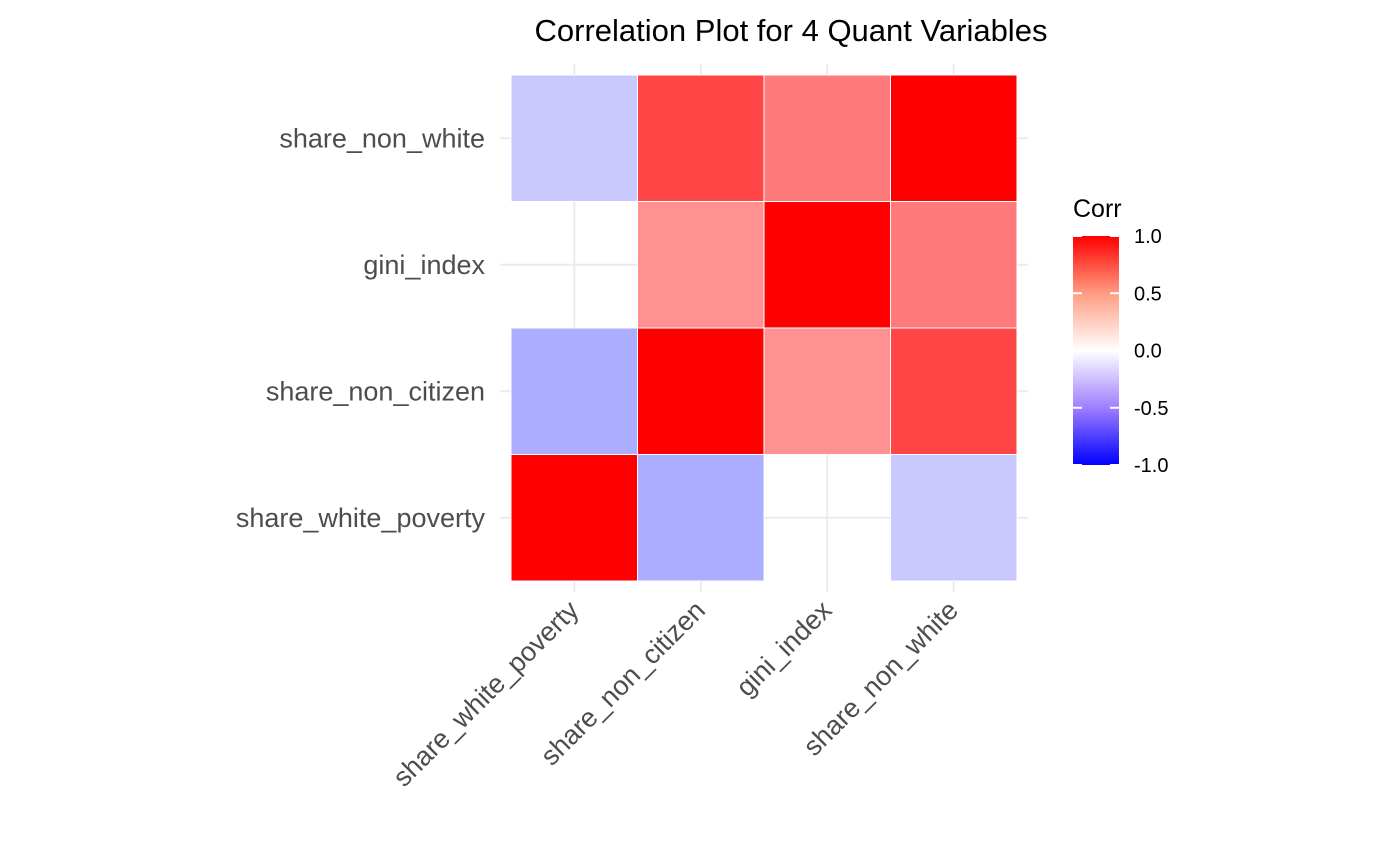 The height and width of the screenshot is (852, 1380). I want to click on heatmap-tile-share-non-white-vs-share-non-white, so click(954, 138).